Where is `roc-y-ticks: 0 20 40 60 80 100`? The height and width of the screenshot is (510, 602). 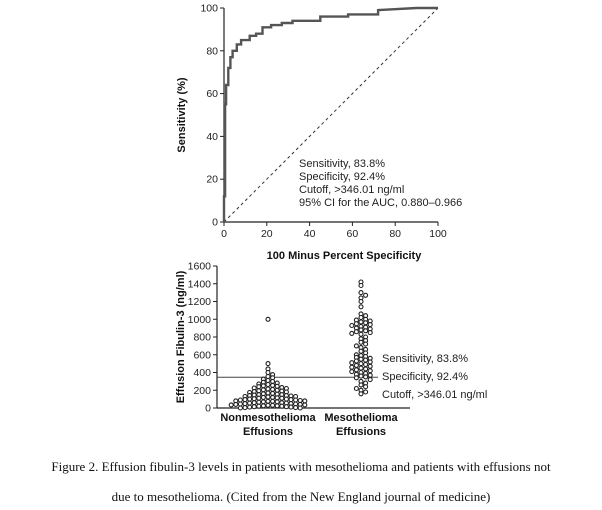 roc-y-ticks: 0 20 40 60 80 100 is located at coordinates (212, 116).